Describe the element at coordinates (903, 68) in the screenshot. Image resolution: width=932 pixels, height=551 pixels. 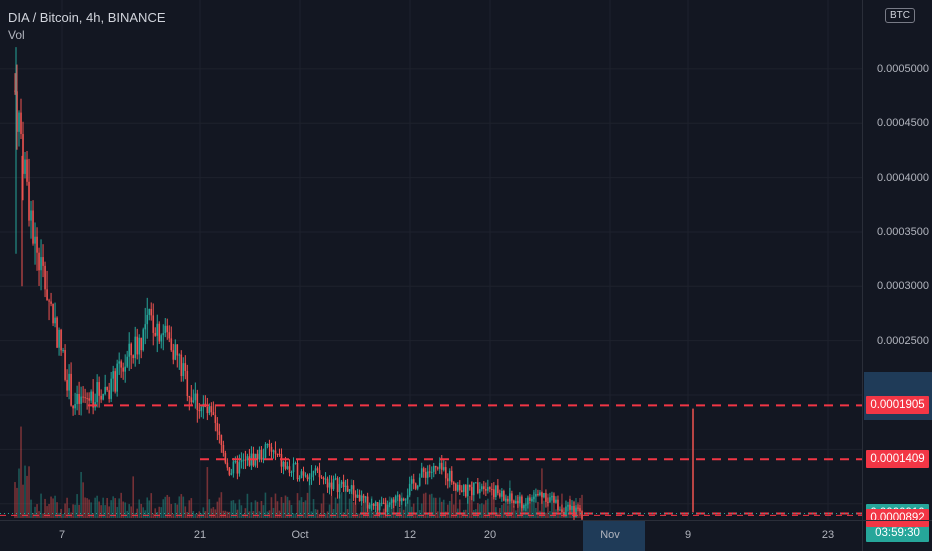
I see `price-tick-label: 0.0005000` at that location.